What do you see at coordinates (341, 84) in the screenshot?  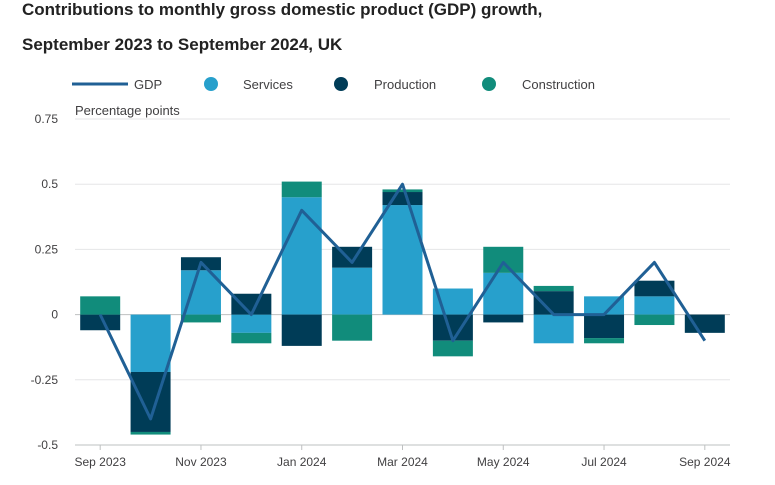 I see `legend-swatch-production` at bounding box center [341, 84].